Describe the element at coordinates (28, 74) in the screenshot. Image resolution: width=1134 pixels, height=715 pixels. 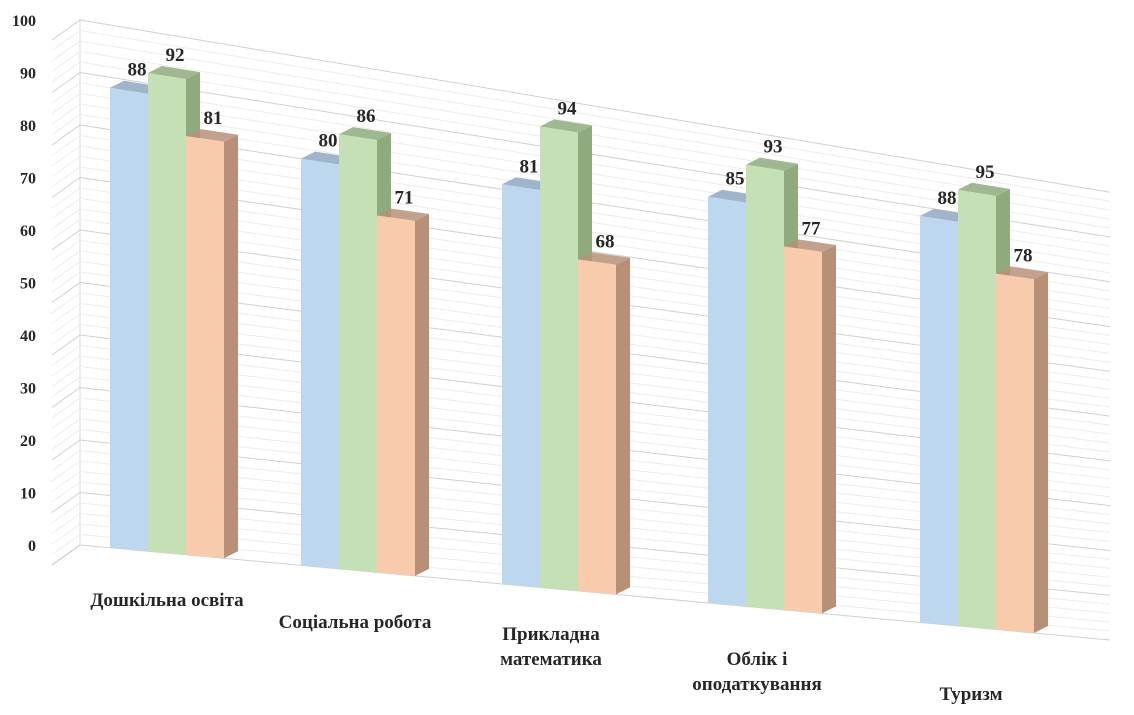
I see `y-tick-label: 90` at that location.